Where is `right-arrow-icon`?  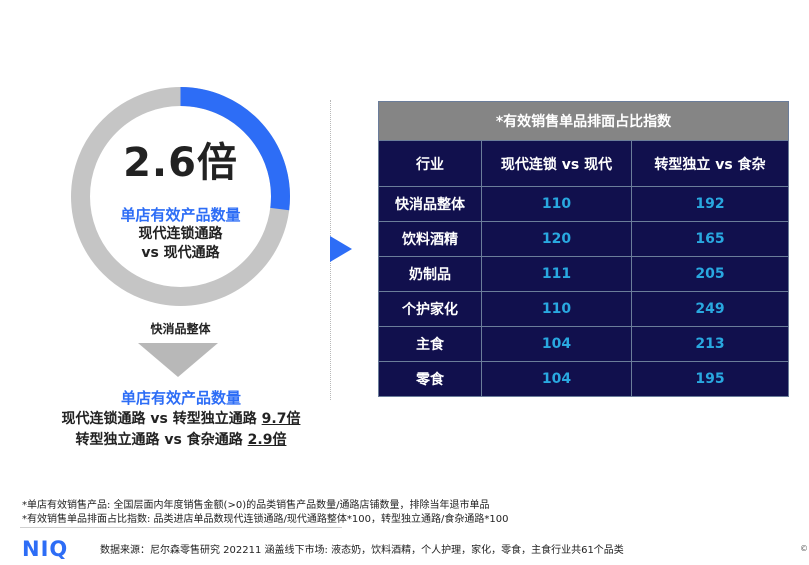
right-arrow-icon is located at coordinates (341, 249).